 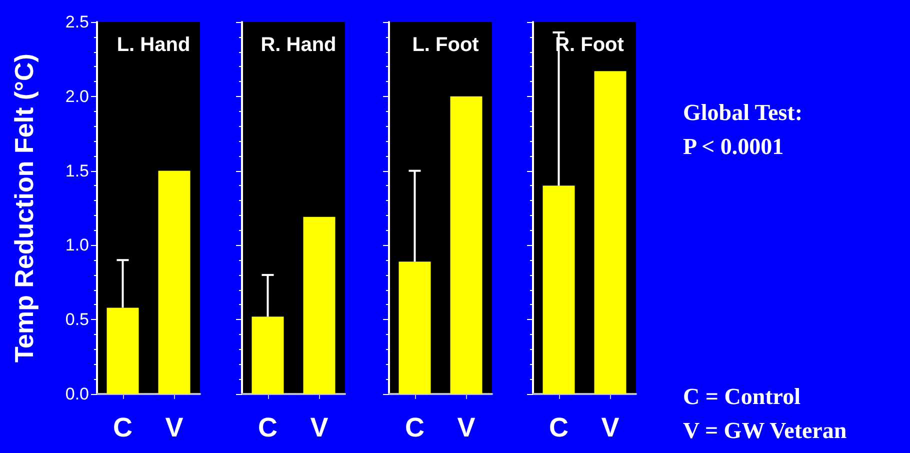 I want to click on text: V = GW Veteran, so click(x=765, y=431).